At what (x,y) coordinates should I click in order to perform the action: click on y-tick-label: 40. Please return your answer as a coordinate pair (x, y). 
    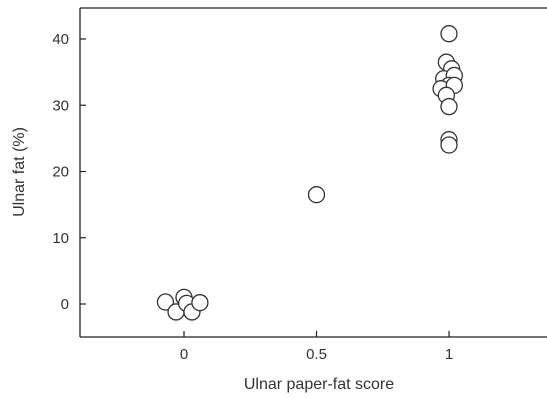
    Looking at the image, I should click on (60, 39).